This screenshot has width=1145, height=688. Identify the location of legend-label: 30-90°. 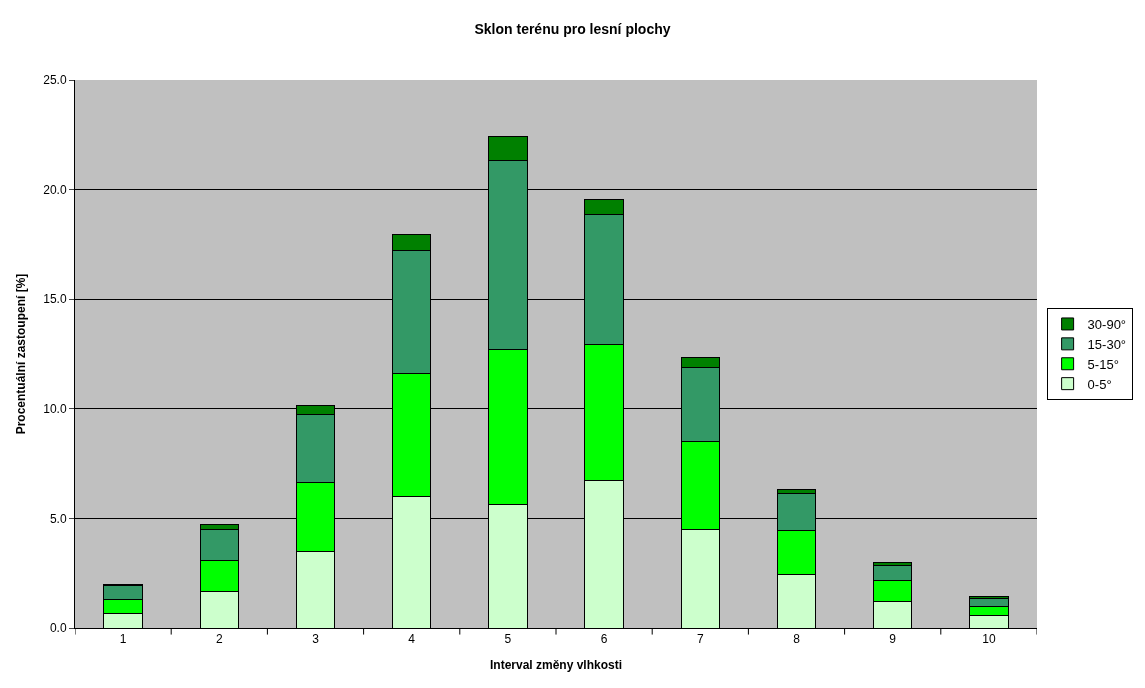
(1107, 325).